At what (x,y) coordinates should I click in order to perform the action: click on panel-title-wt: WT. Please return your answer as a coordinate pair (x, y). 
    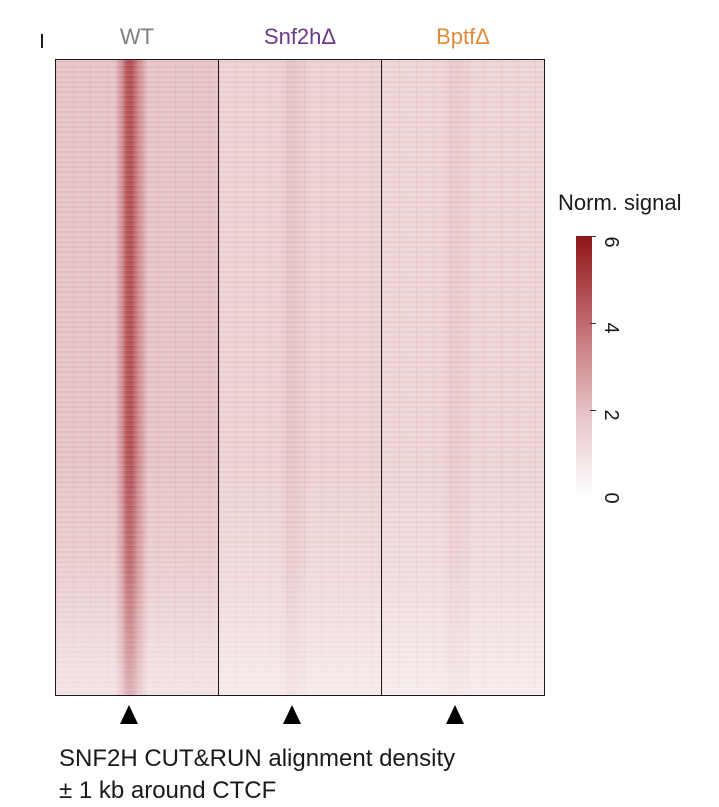
    Looking at the image, I should click on (137, 36).